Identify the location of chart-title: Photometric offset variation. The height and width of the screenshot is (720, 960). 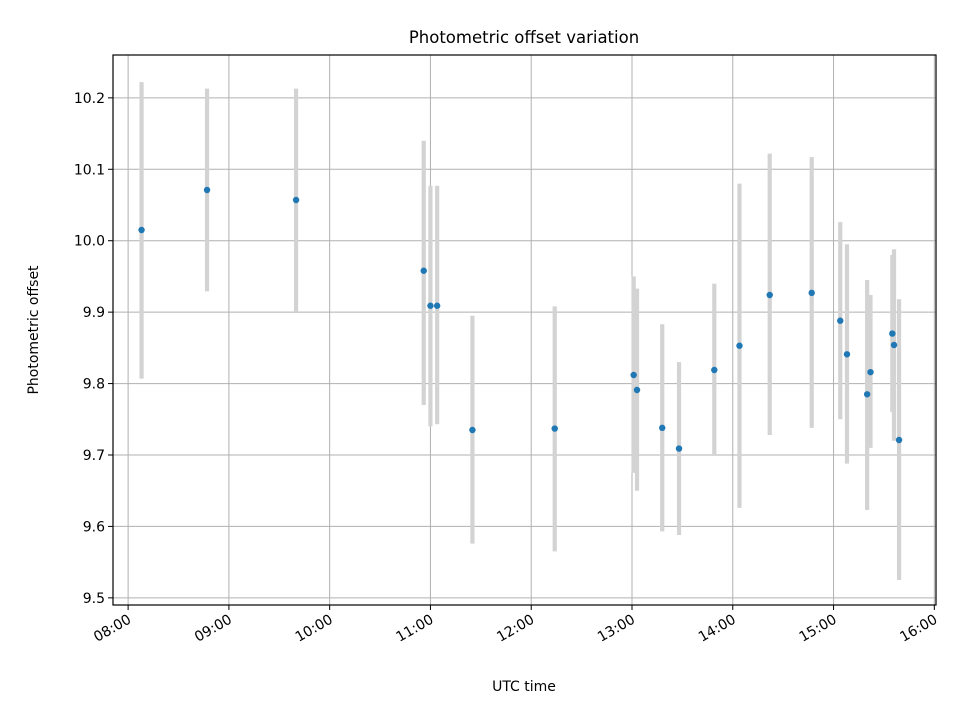
(524, 37).